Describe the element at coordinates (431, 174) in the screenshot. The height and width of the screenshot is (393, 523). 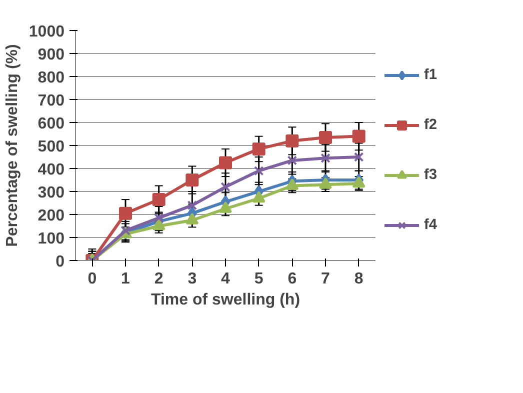
I see `legend-label: f3` at that location.